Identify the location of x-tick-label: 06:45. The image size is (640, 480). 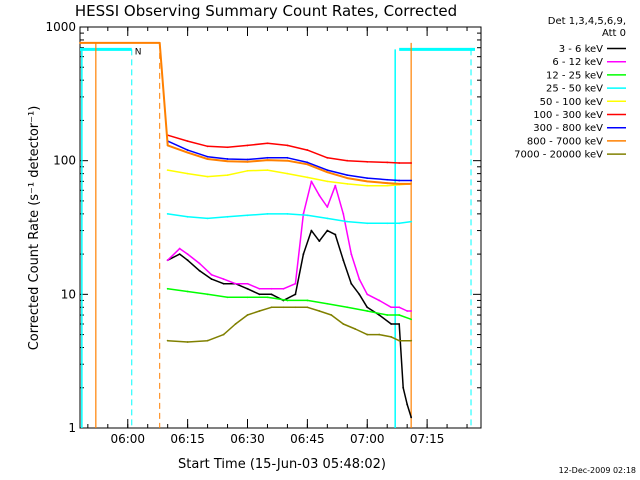
(307, 439).